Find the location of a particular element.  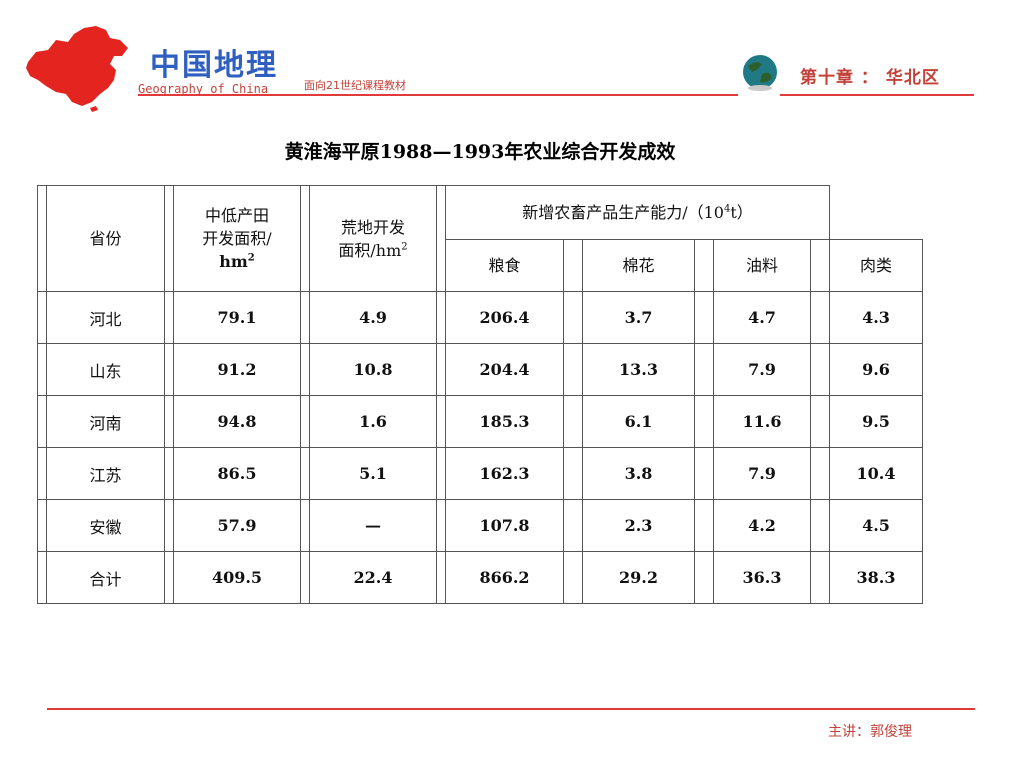

cell-low-yield: 57.9 is located at coordinates (237, 525).